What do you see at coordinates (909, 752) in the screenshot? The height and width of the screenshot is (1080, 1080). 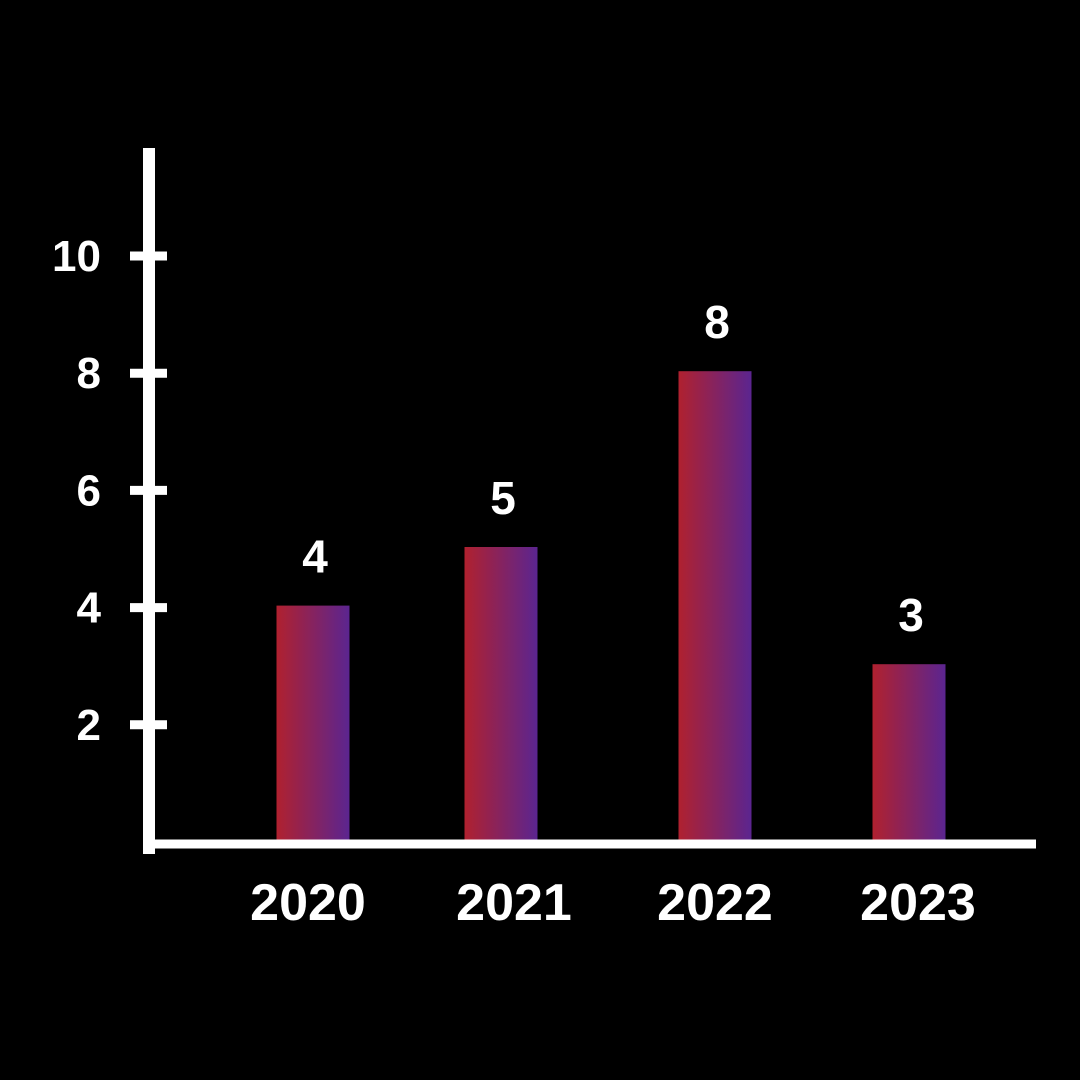 I see `bar-2023` at bounding box center [909, 752].